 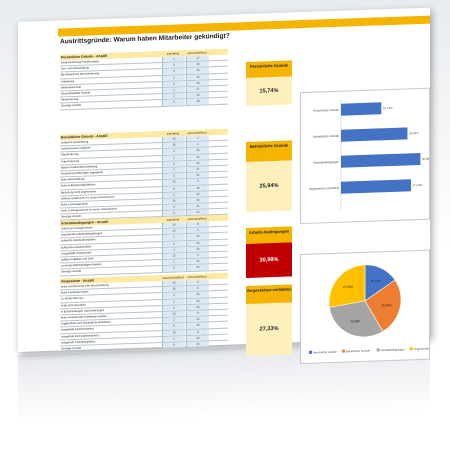 What do you see at coordinates (82, 234) in the screenshot?
I see `row-label: unpassende Arbeitszeitregelungen` at bounding box center [82, 234].